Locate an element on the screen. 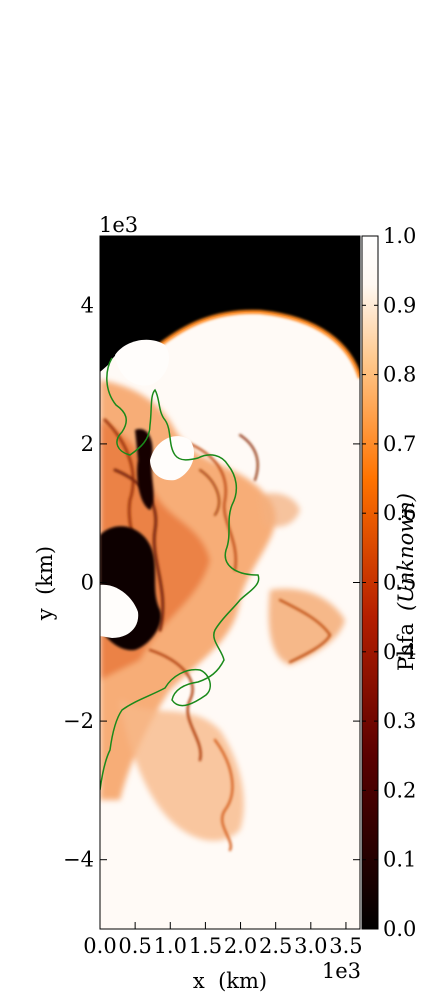 This screenshot has width=445, height=1000. colorbar-label: Phfa (Unknown) is located at coordinates (406, 582).